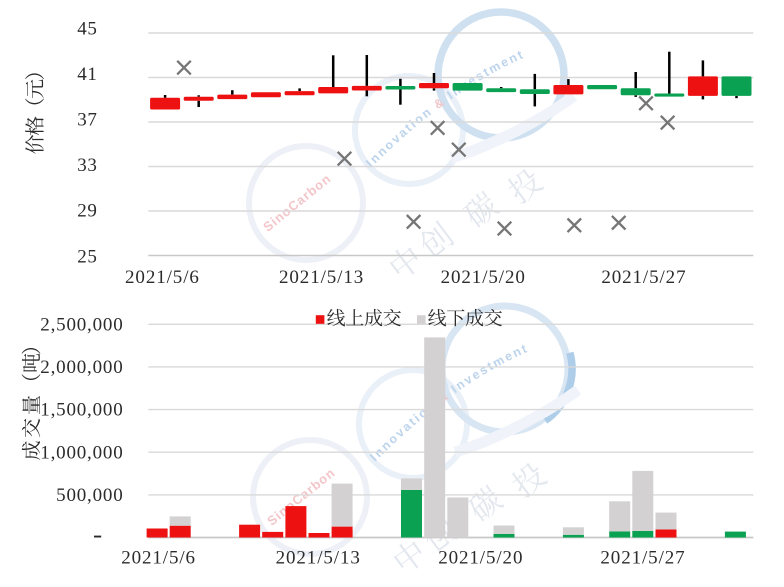  Describe the element at coordinates (87, 256) in the screenshot. I see `svg-text: 25` at that location.